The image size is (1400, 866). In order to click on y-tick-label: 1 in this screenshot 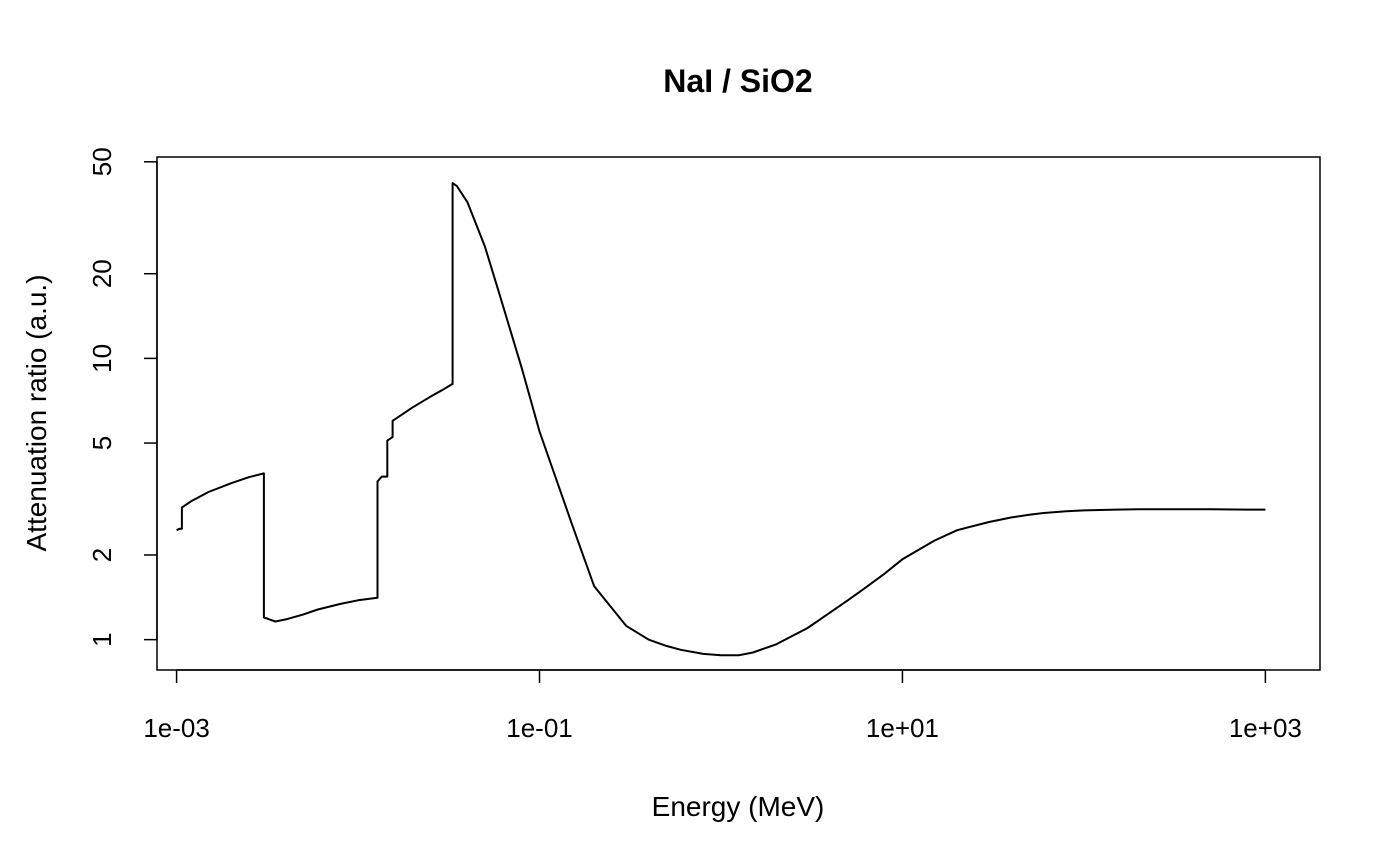, I will do `click(102, 639)`.